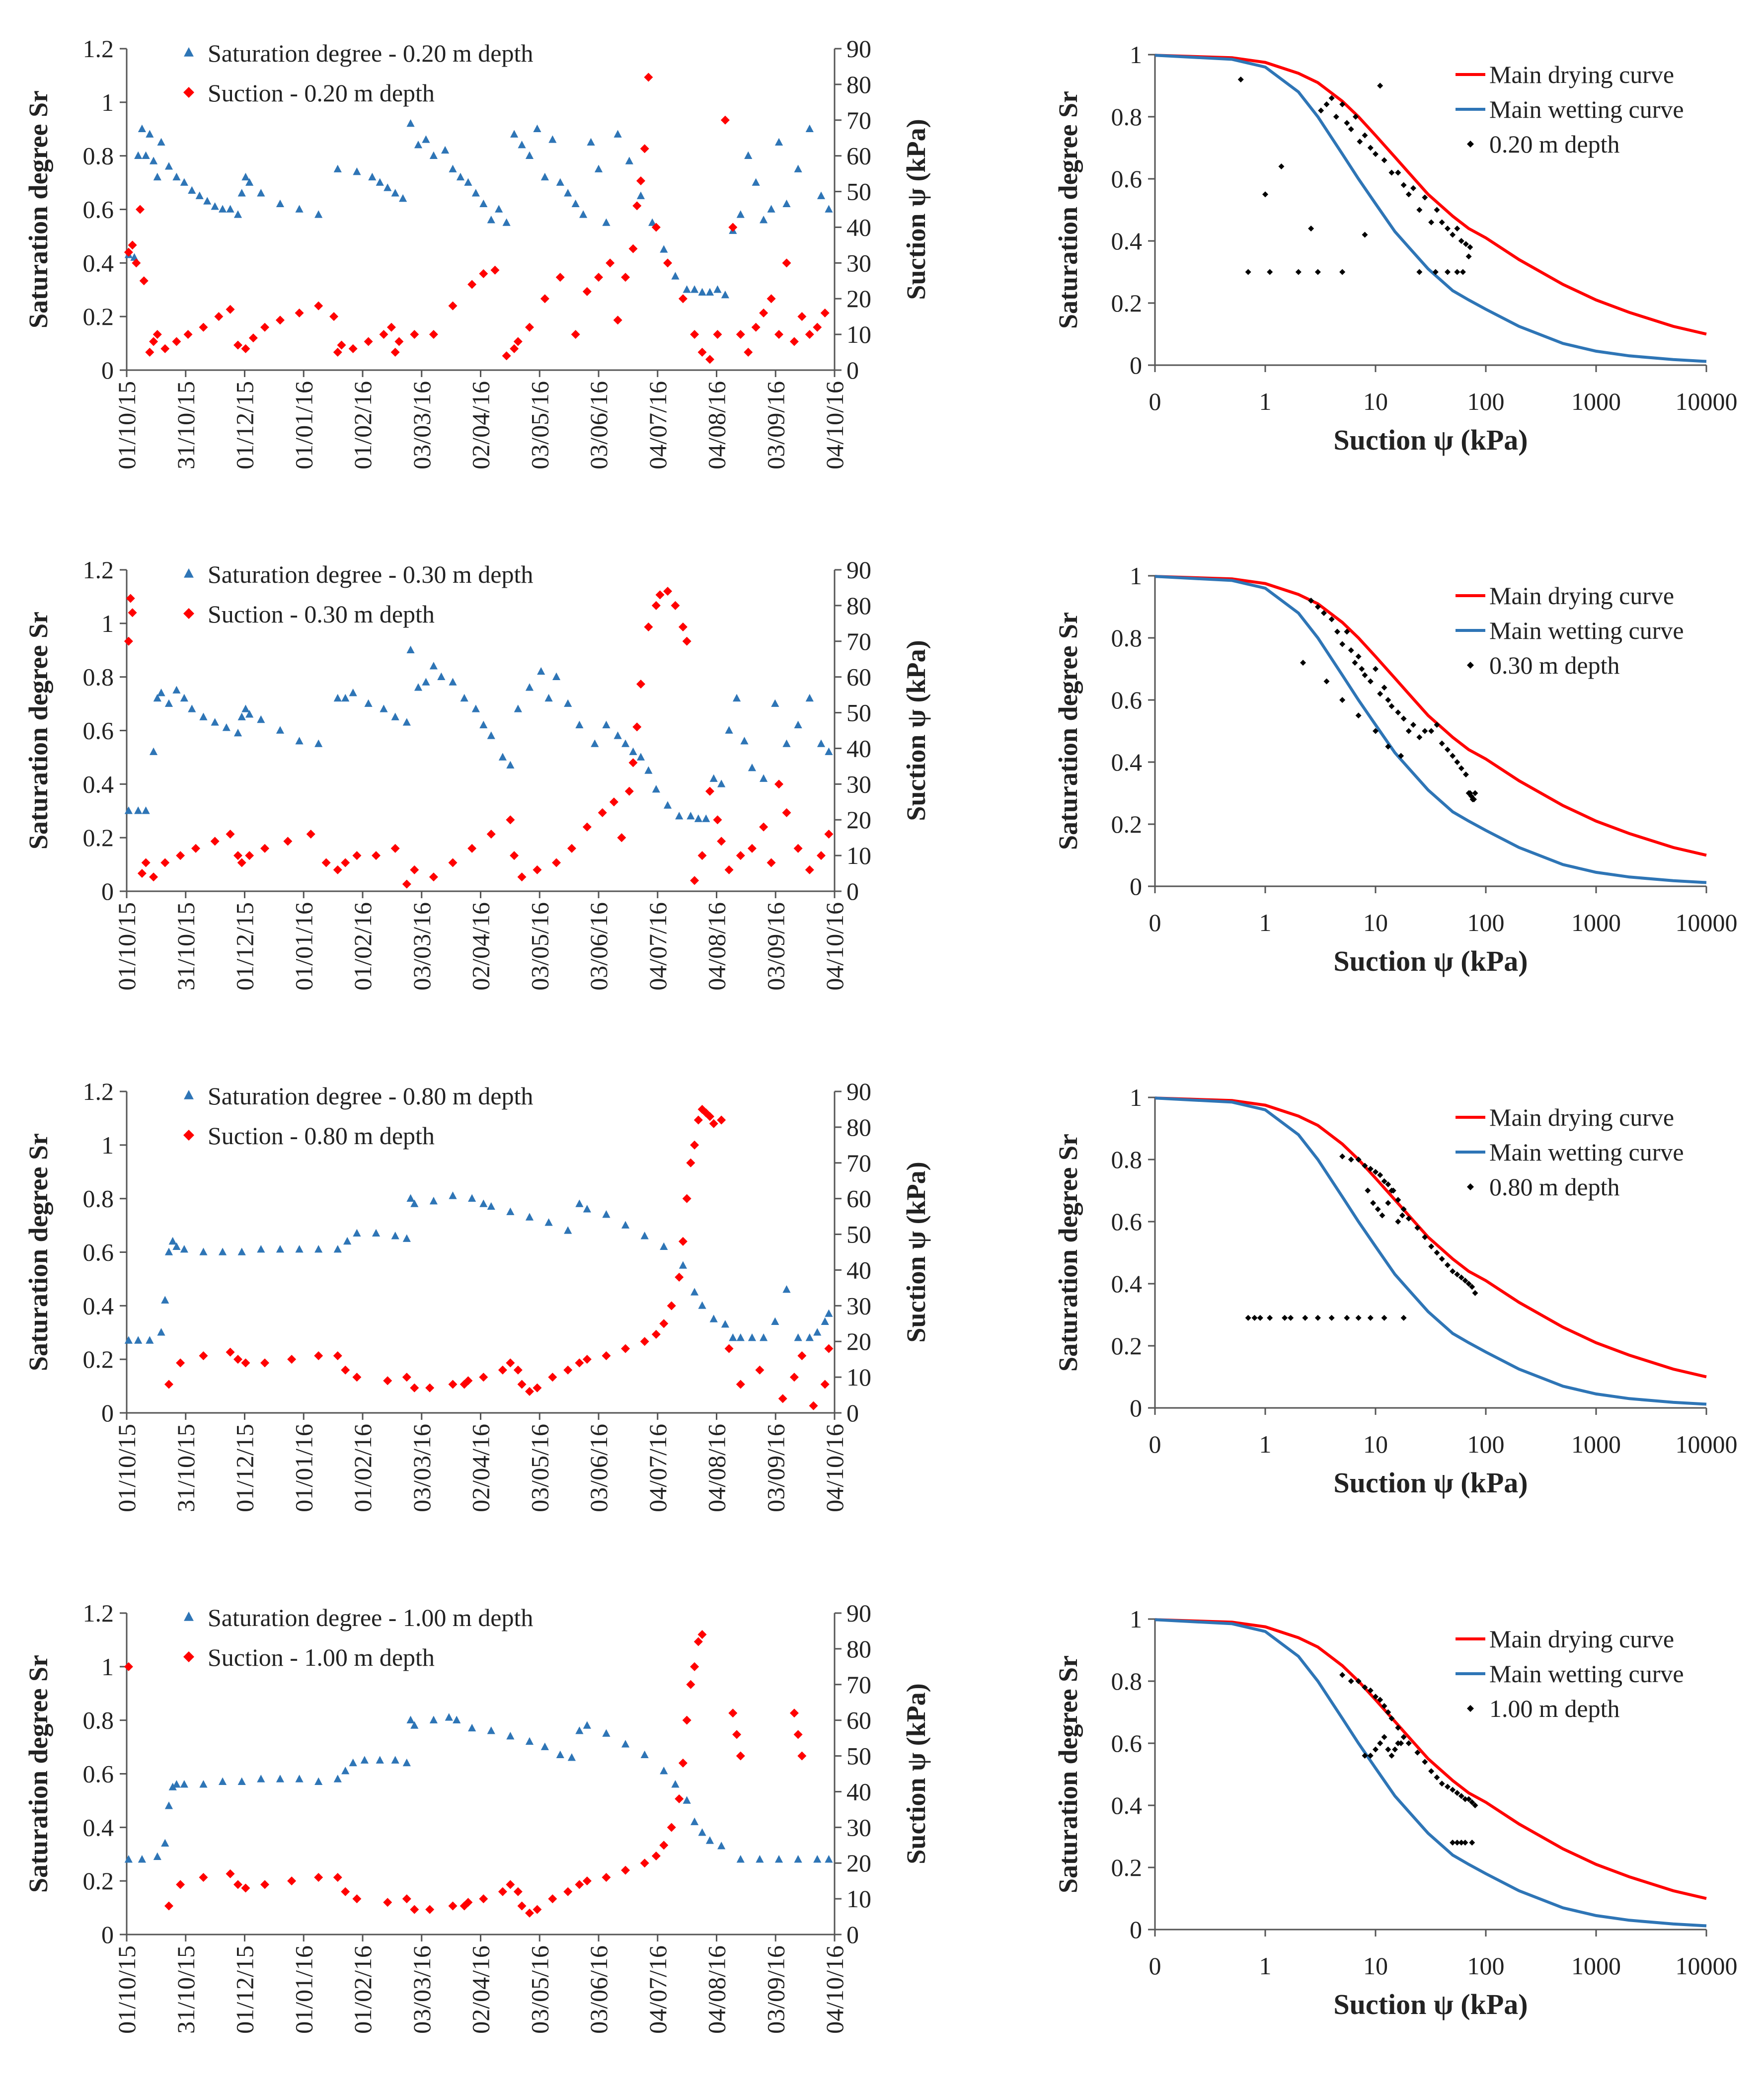 This screenshot has height=2092, width=1764. What do you see at coordinates (858, 227) in the screenshot?
I see `right-tick-label: 40` at bounding box center [858, 227].